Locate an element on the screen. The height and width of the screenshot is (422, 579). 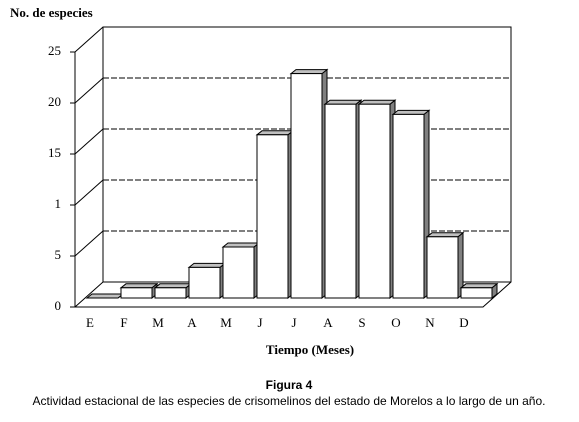
x-tick-label: F is located at coordinates (123, 322).